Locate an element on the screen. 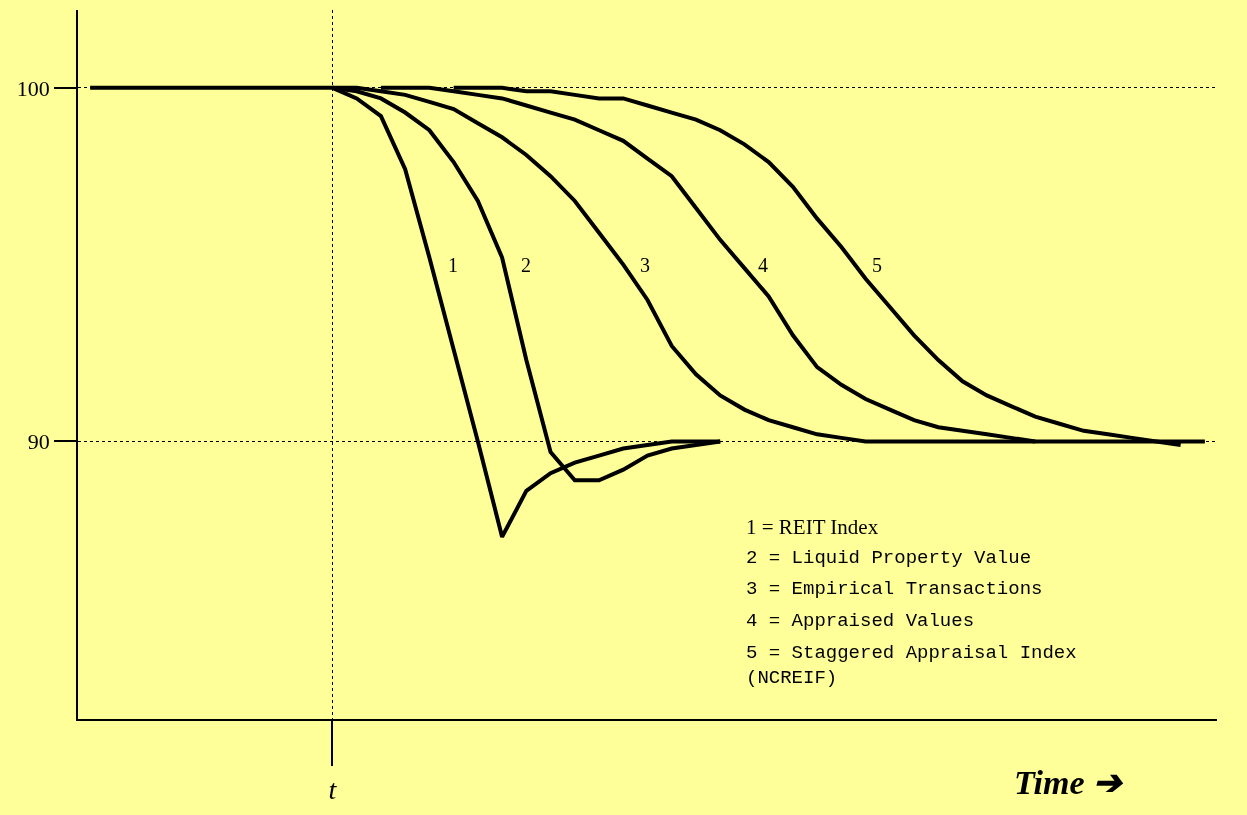  y-tick-label: 90 is located at coordinates (38, 442).